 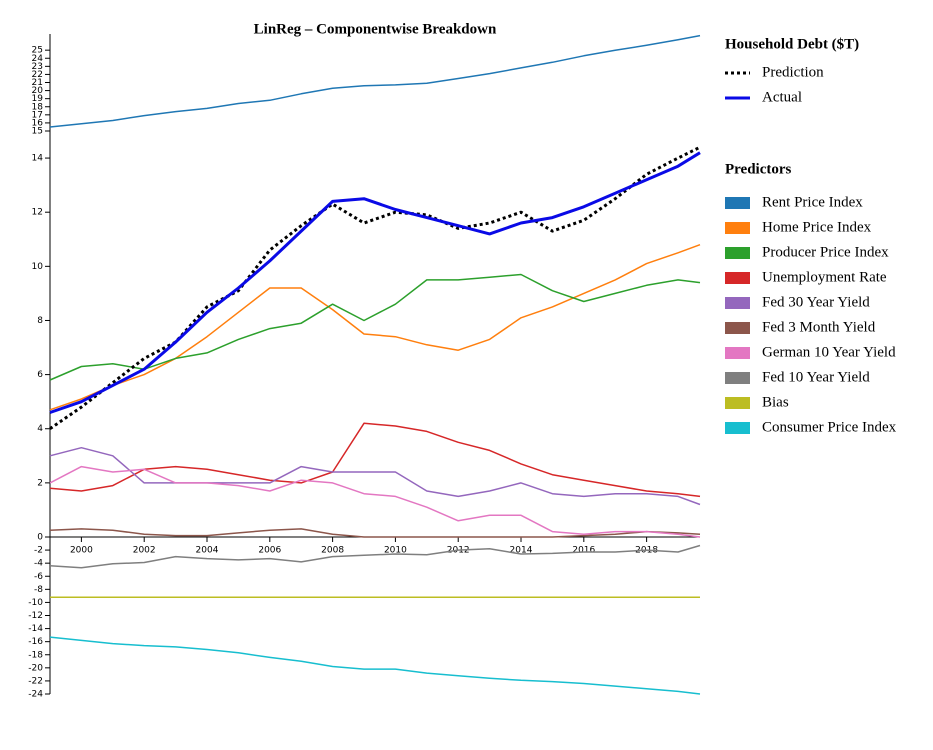 What do you see at coordinates (38, 267) in the screenshot?
I see `y-tick-label: 10` at bounding box center [38, 267].